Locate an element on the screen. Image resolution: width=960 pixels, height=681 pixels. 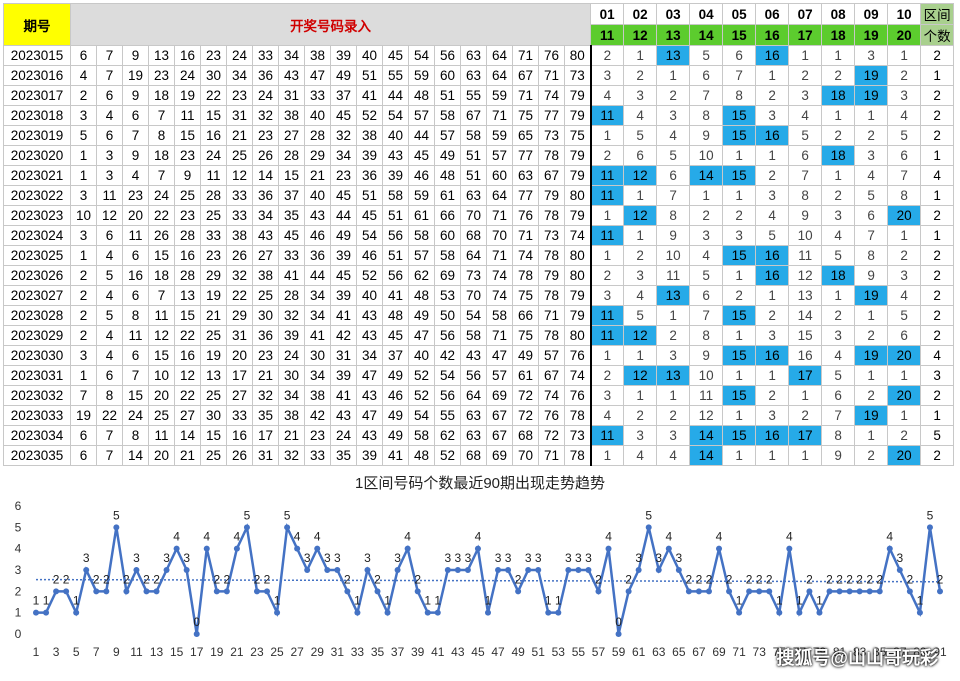
drawn-number-cell: 18 is located at coordinates (161, 275).